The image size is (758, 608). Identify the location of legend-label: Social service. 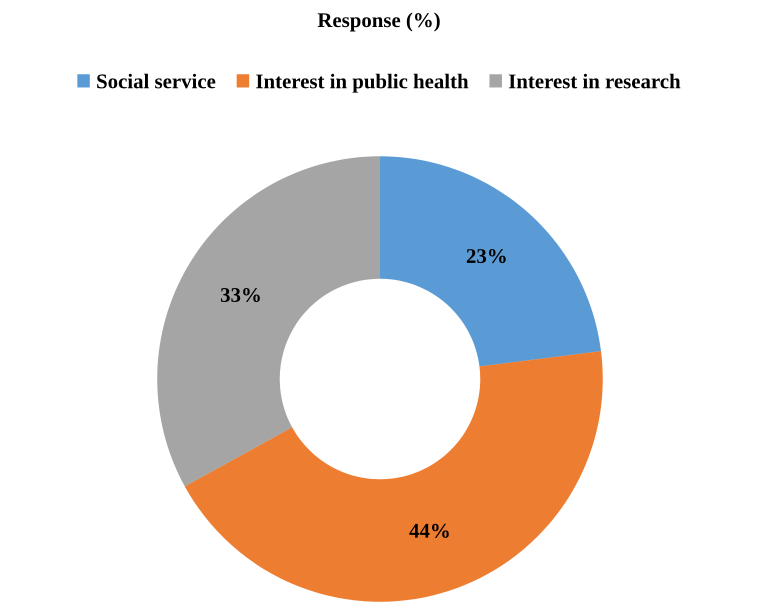
(156, 81).